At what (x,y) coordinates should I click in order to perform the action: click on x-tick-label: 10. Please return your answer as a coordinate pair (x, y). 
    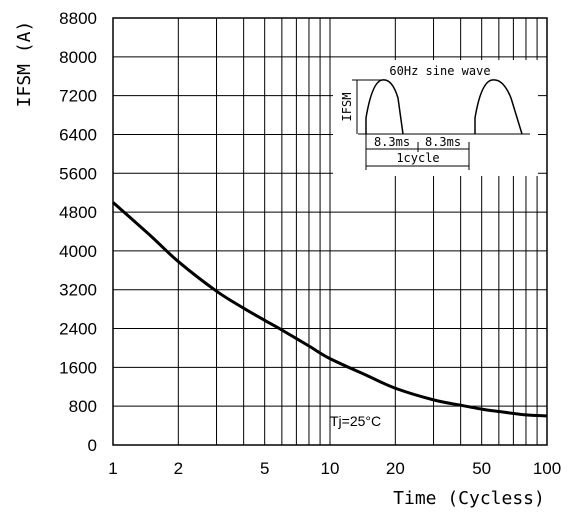
    Looking at the image, I should click on (330, 468).